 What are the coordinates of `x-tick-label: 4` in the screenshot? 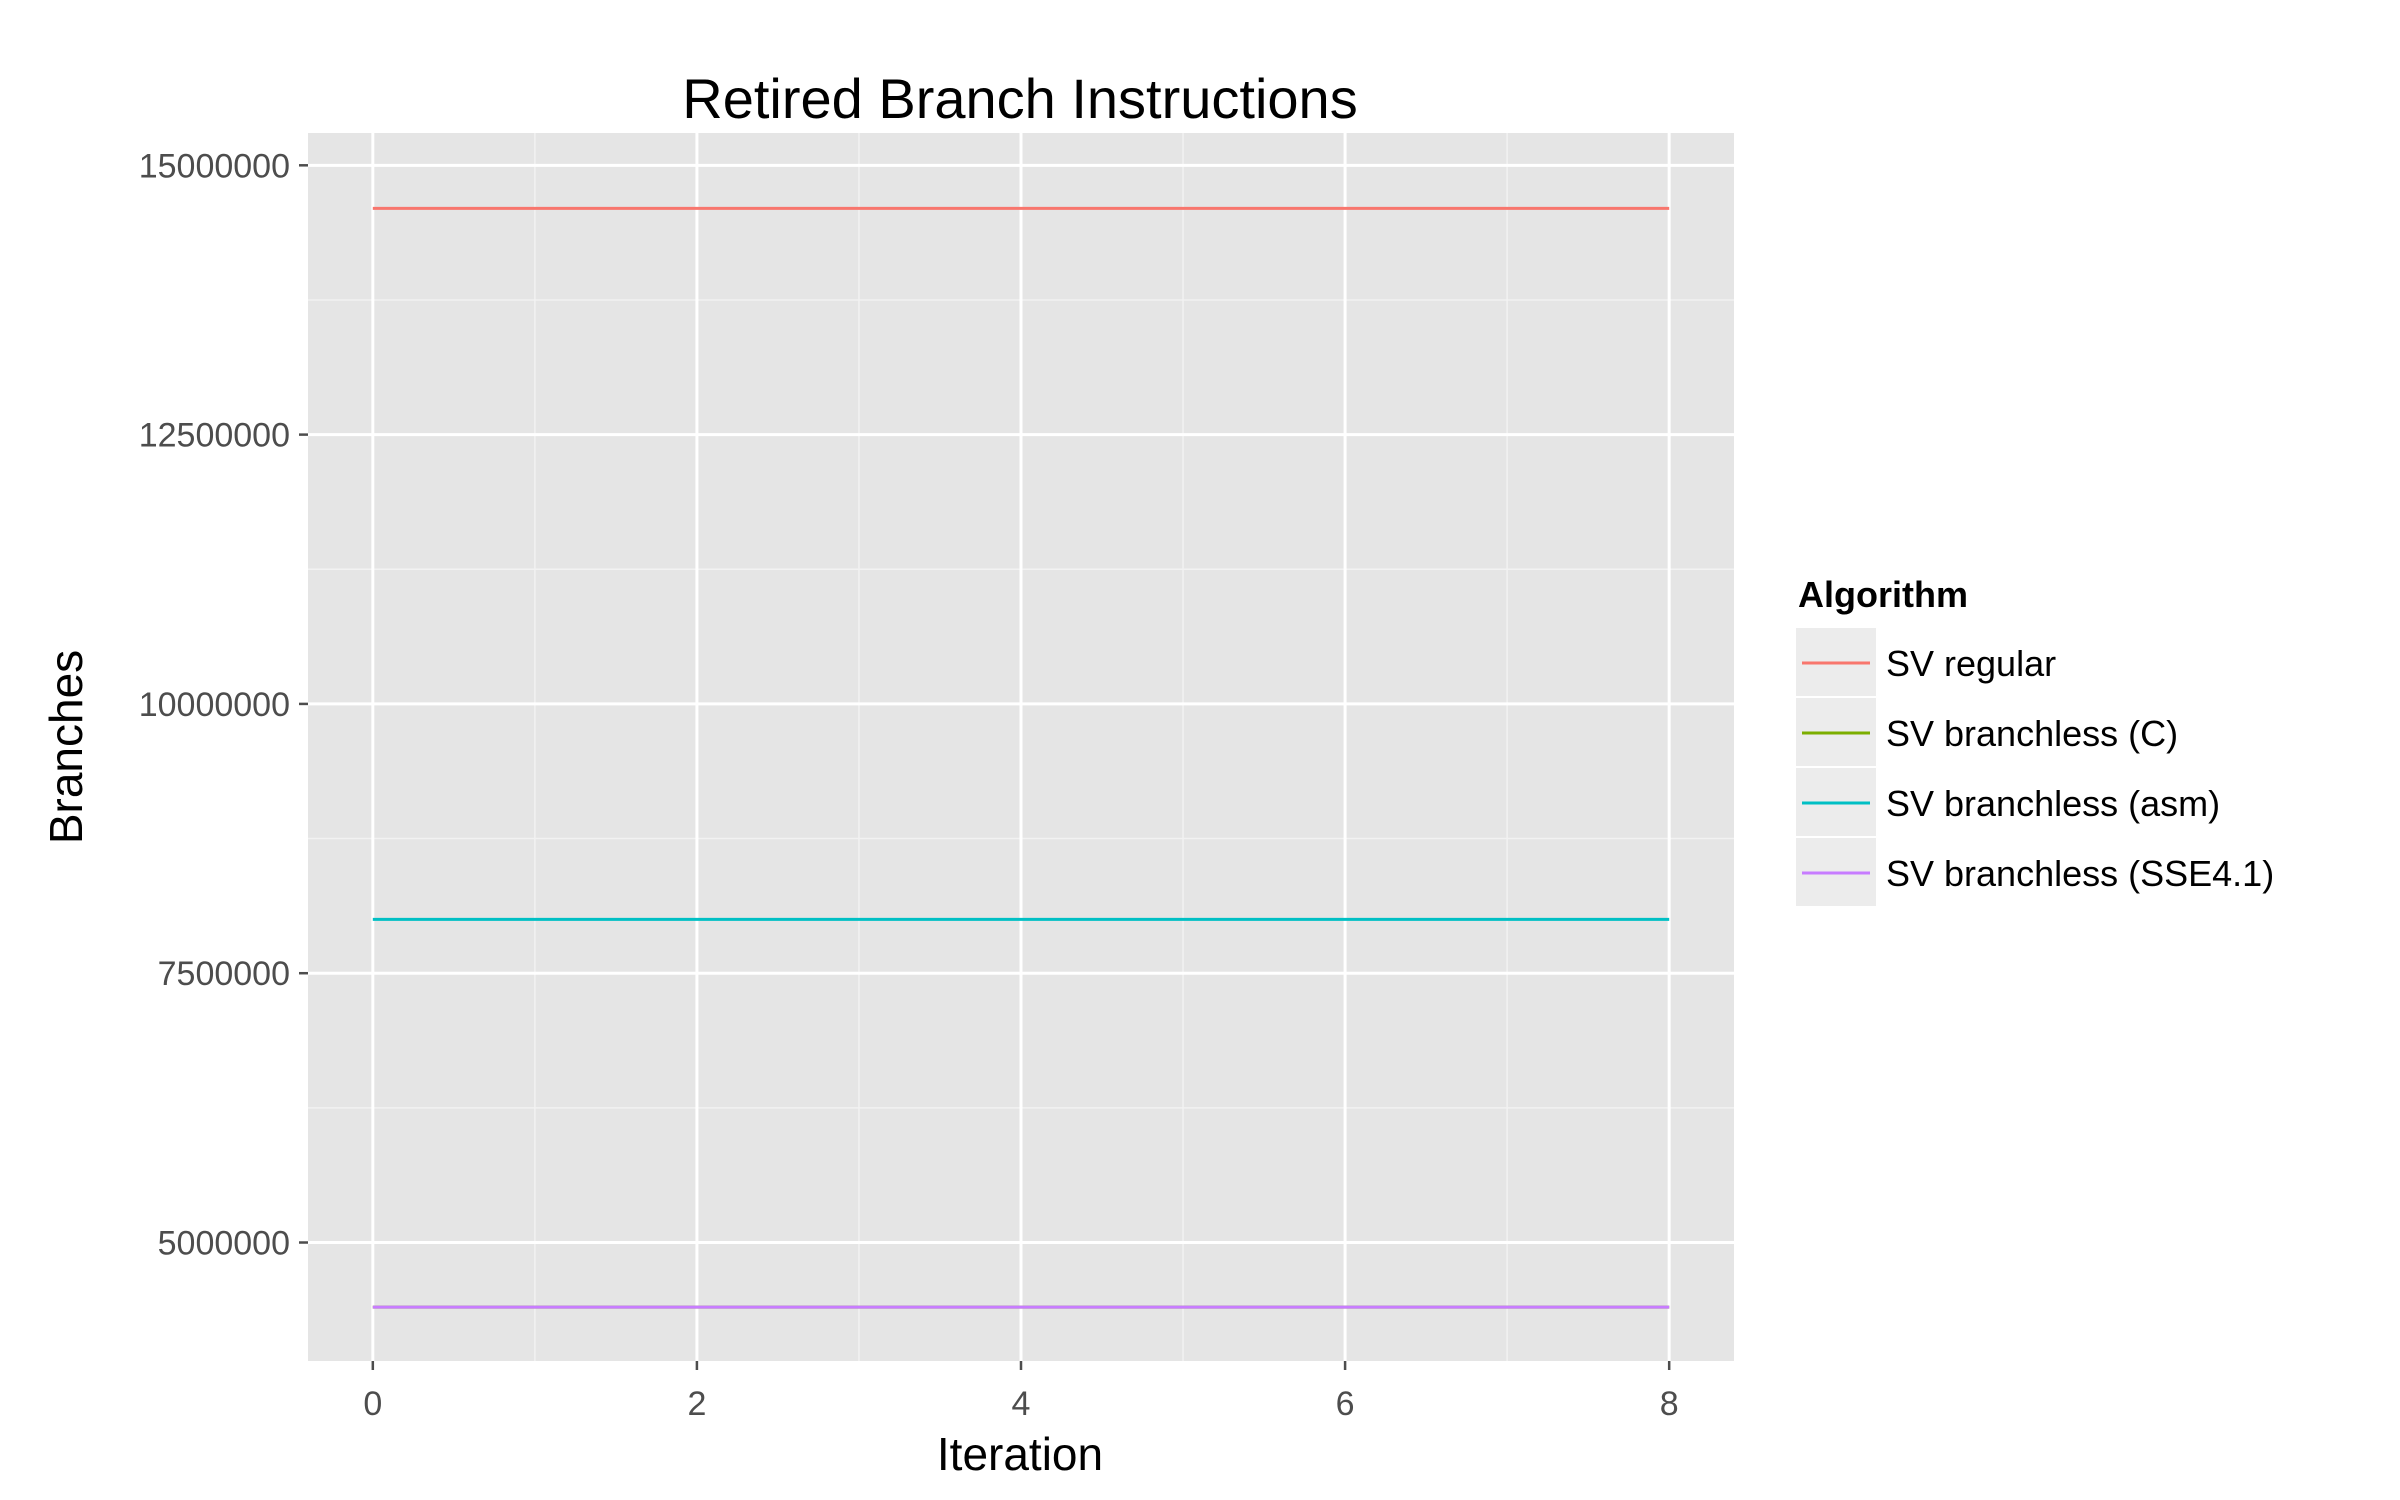 It's located at (1021, 1404).